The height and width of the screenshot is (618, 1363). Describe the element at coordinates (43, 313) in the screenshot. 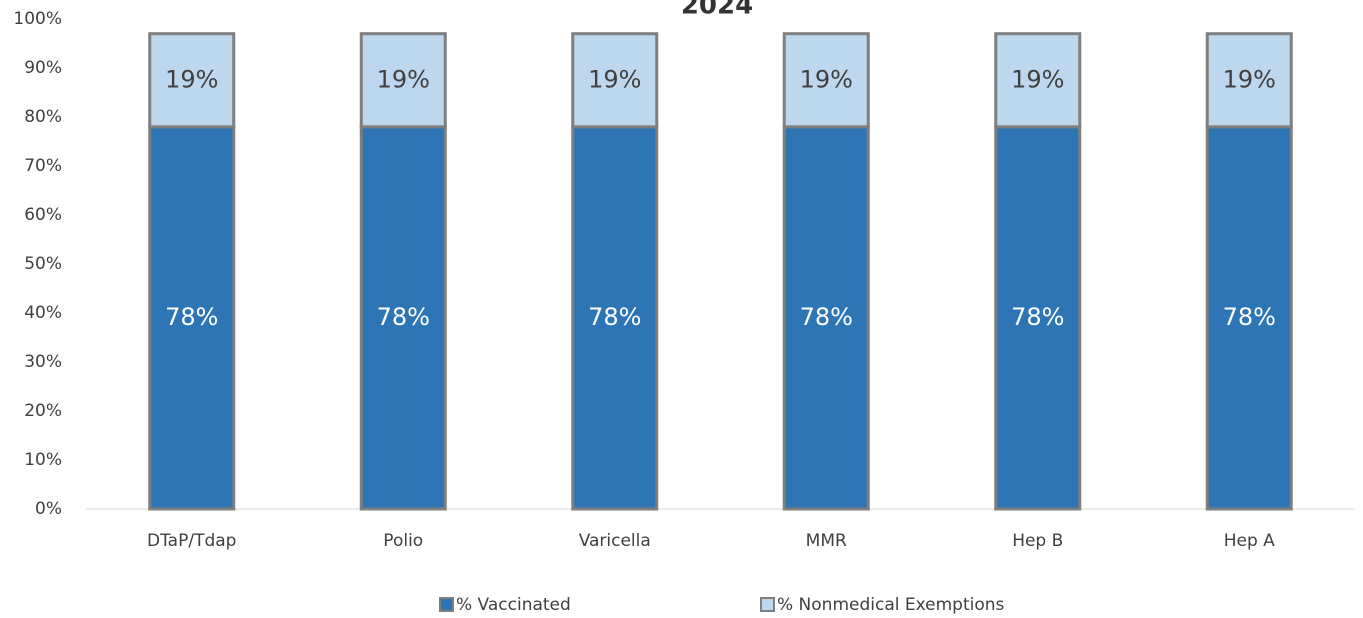

I see `y-tick-label: 40%` at that location.